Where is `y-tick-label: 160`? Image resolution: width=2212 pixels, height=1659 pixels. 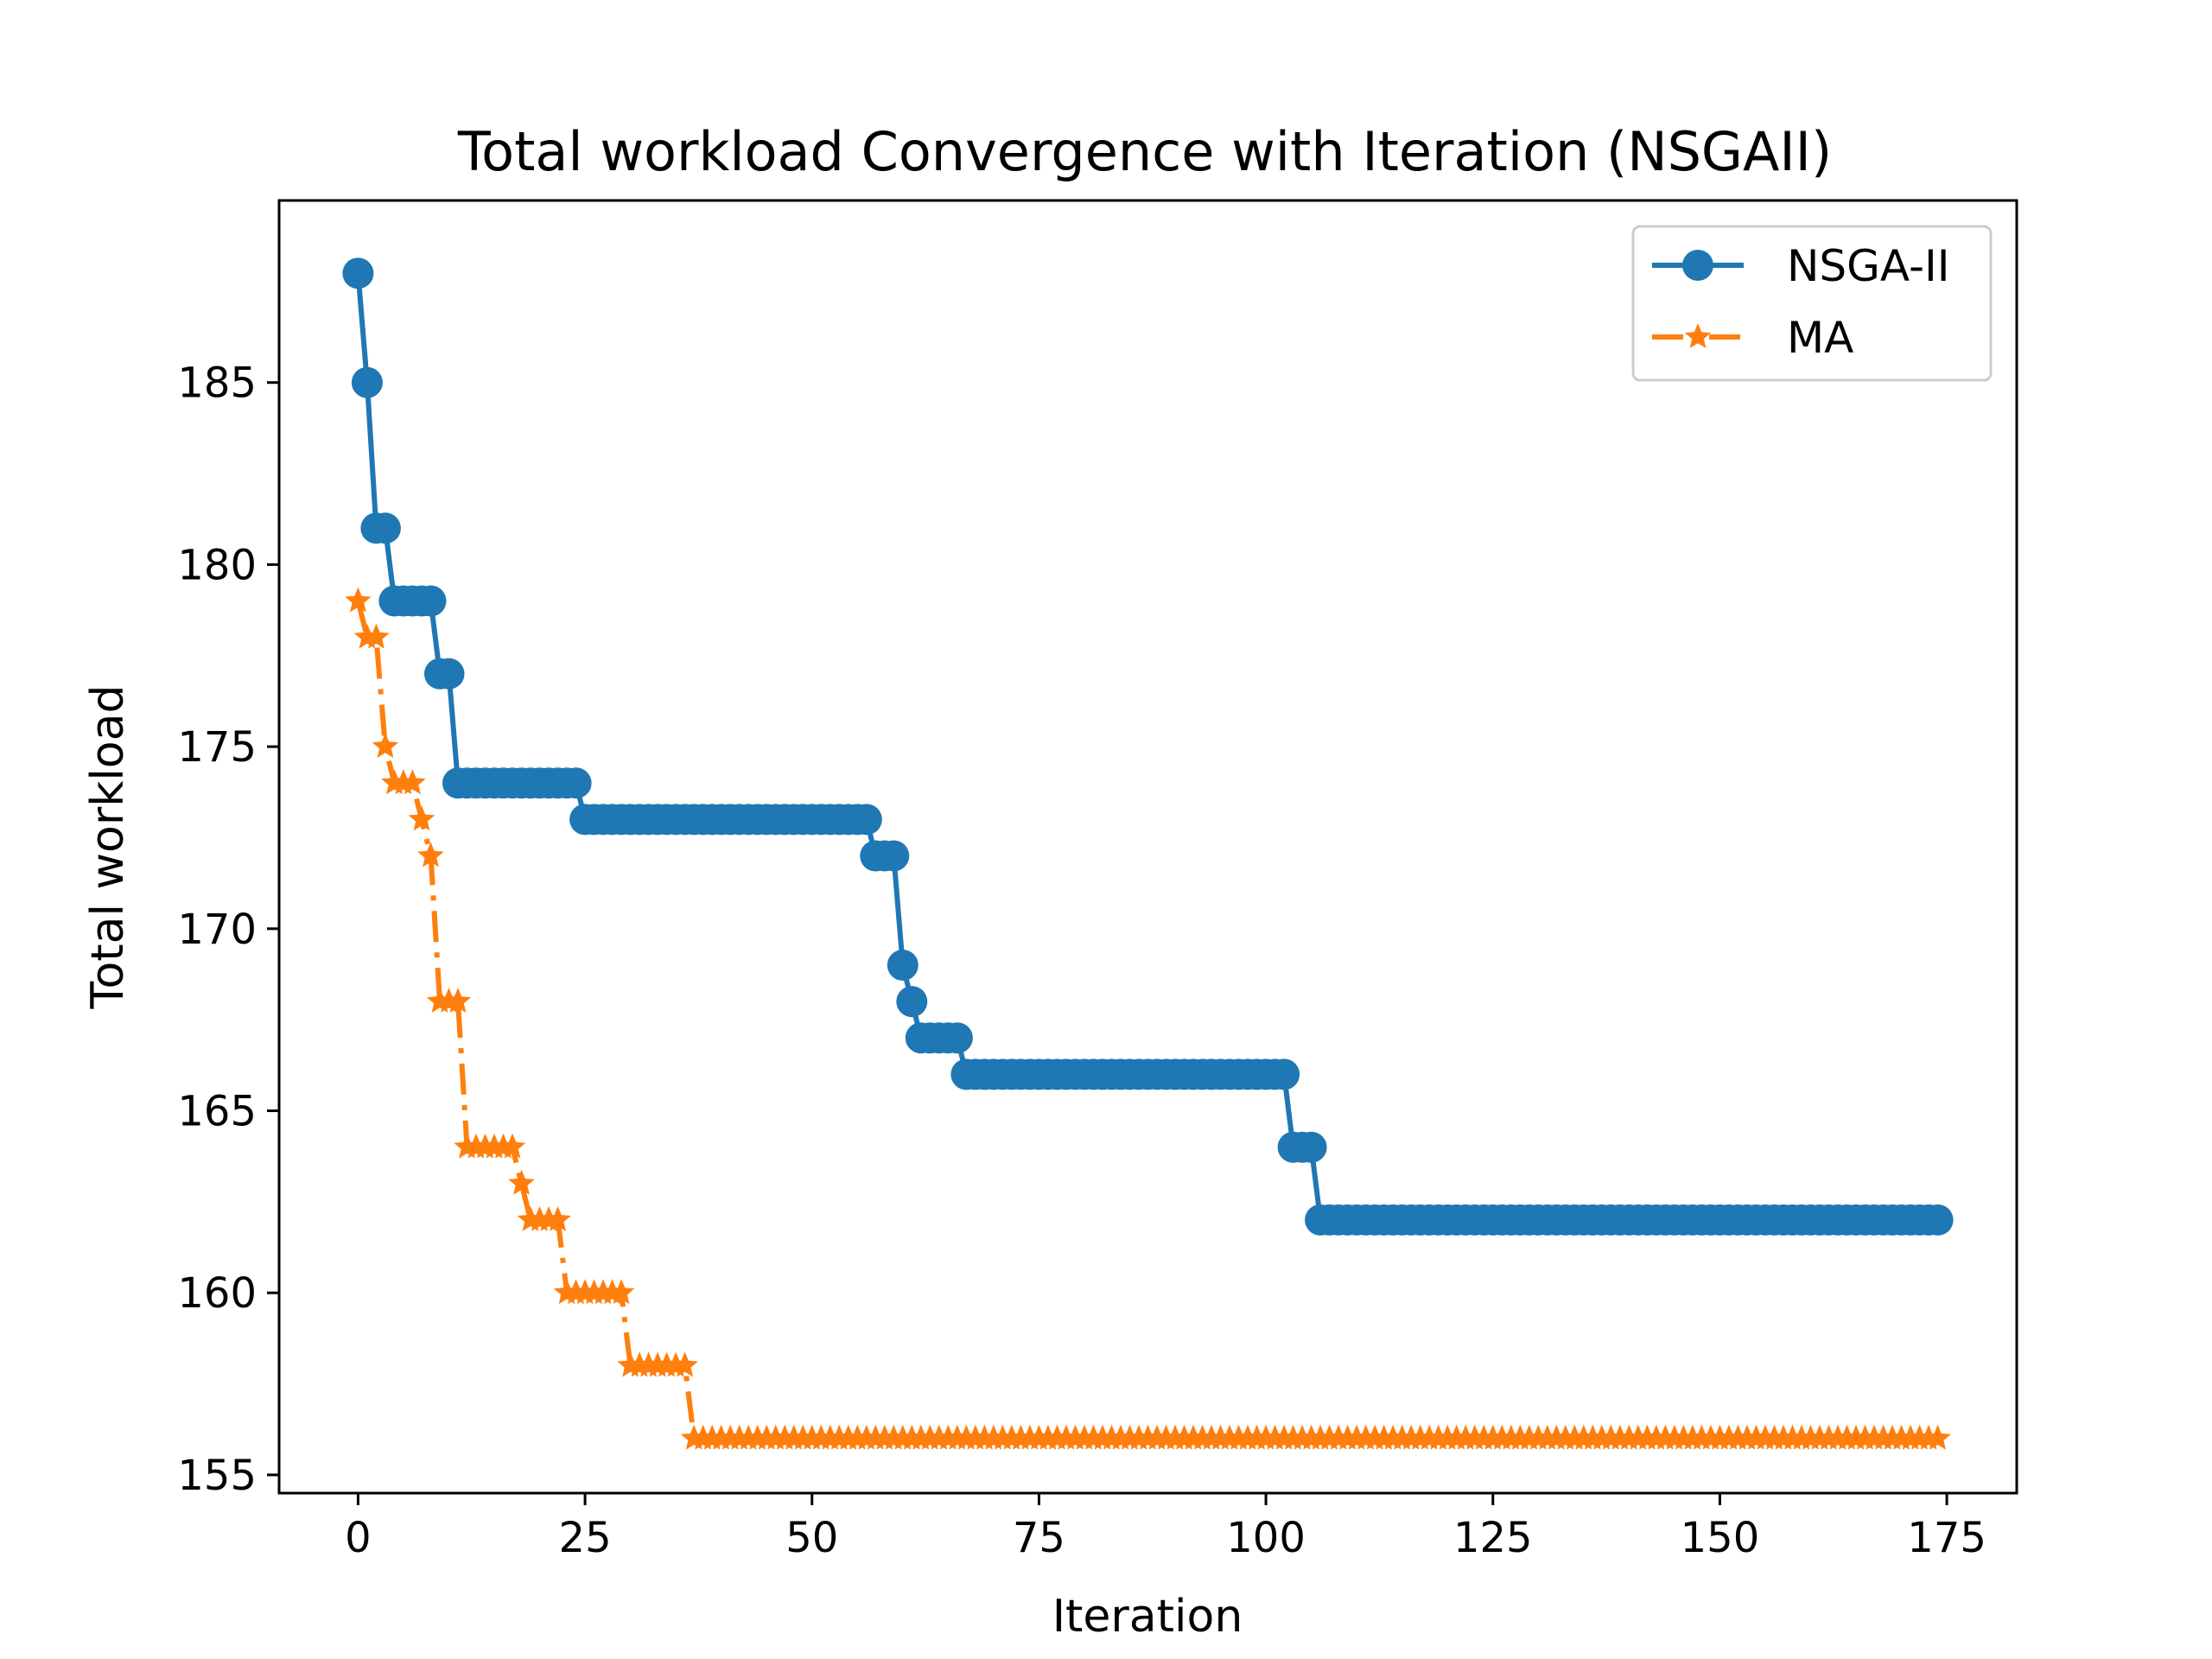 y-tick-label: 160 is located at coordinates (217, 1293).